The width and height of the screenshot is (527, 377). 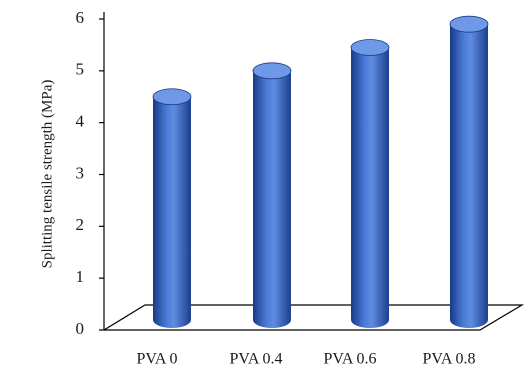 I want to click on x-tick-label: PVA 0.4, so click(x=255, y=359).